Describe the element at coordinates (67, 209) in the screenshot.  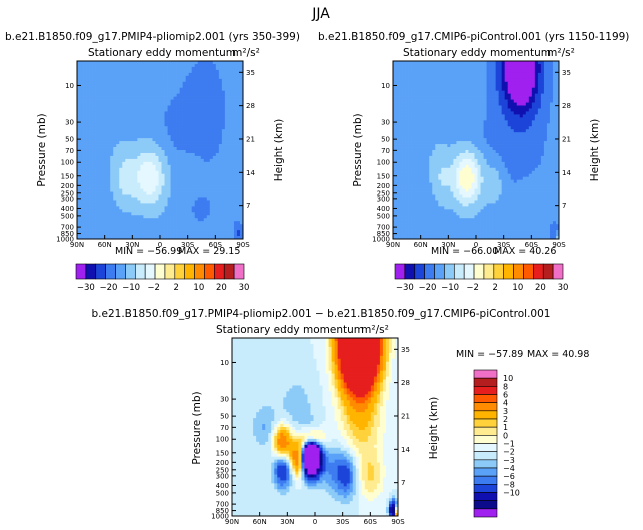
I see `y-tick-label: 400` at that location.